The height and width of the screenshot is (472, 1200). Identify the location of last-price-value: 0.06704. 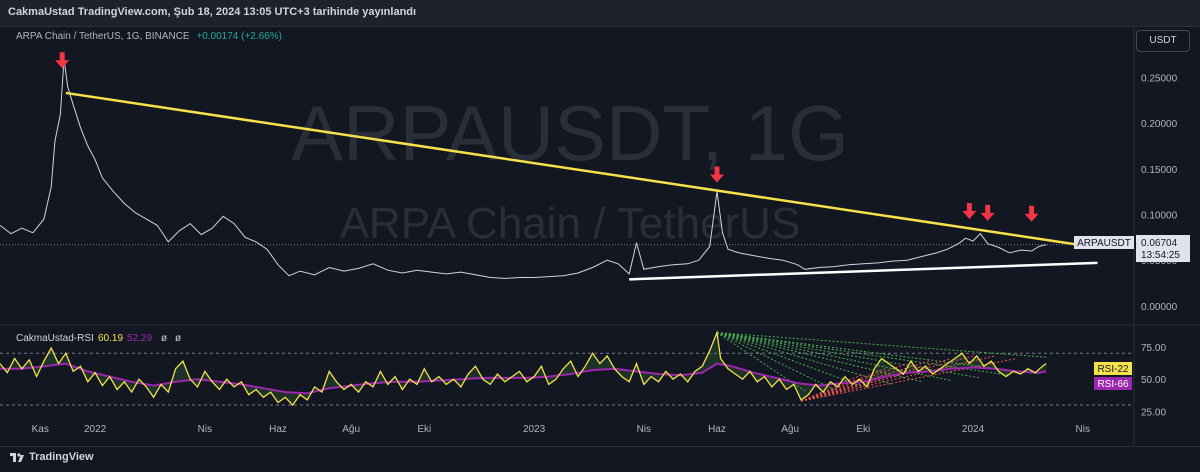
(1159, 243).